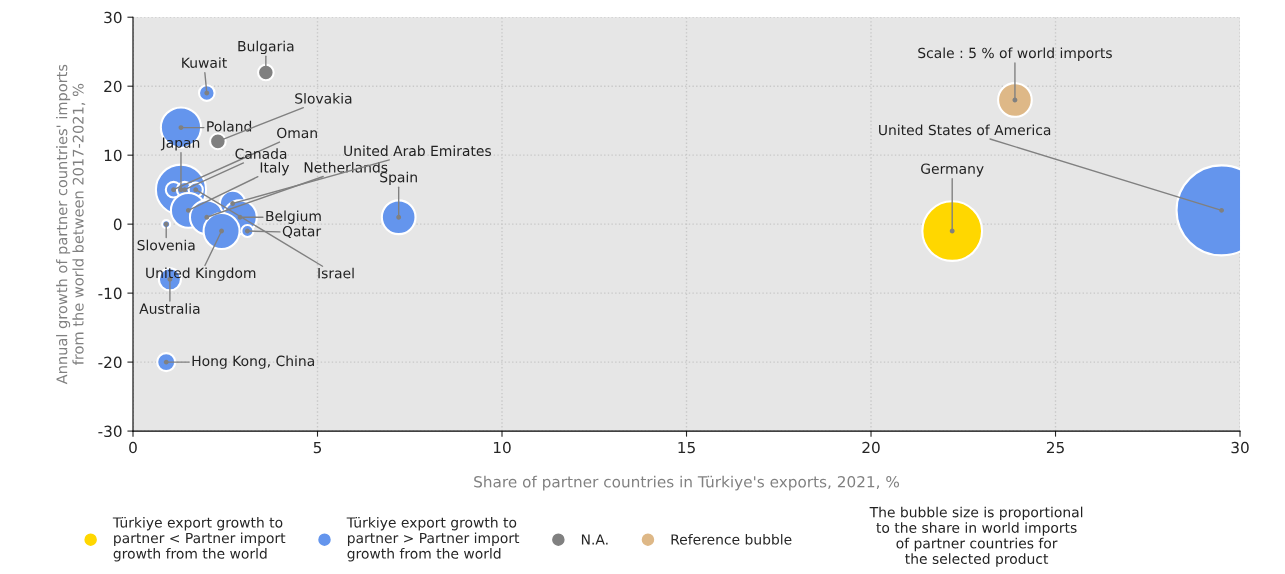 The image size is (1285, 574). What do you see at coordinates (1055, 447) in the screenshot?
I see `x-tick-label: 25` at bounding box center [1055, 447].